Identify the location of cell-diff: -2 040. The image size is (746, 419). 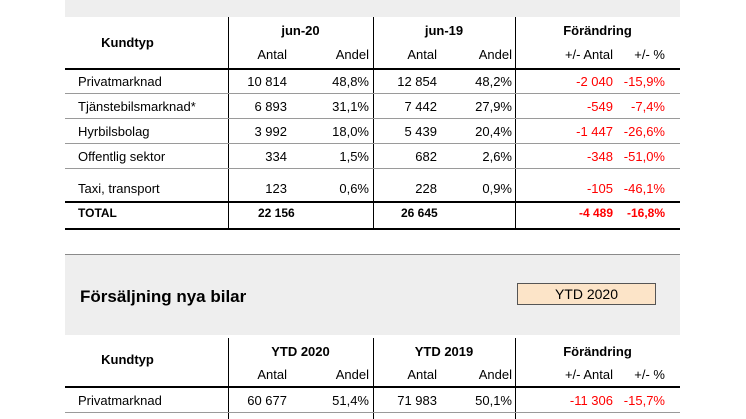
(594, 81).